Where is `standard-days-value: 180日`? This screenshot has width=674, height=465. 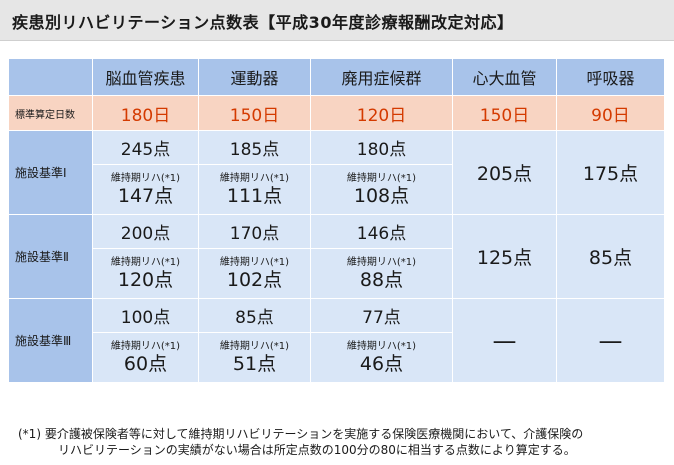
standard-days-value: 180日 is located at coordinates (145, 113).